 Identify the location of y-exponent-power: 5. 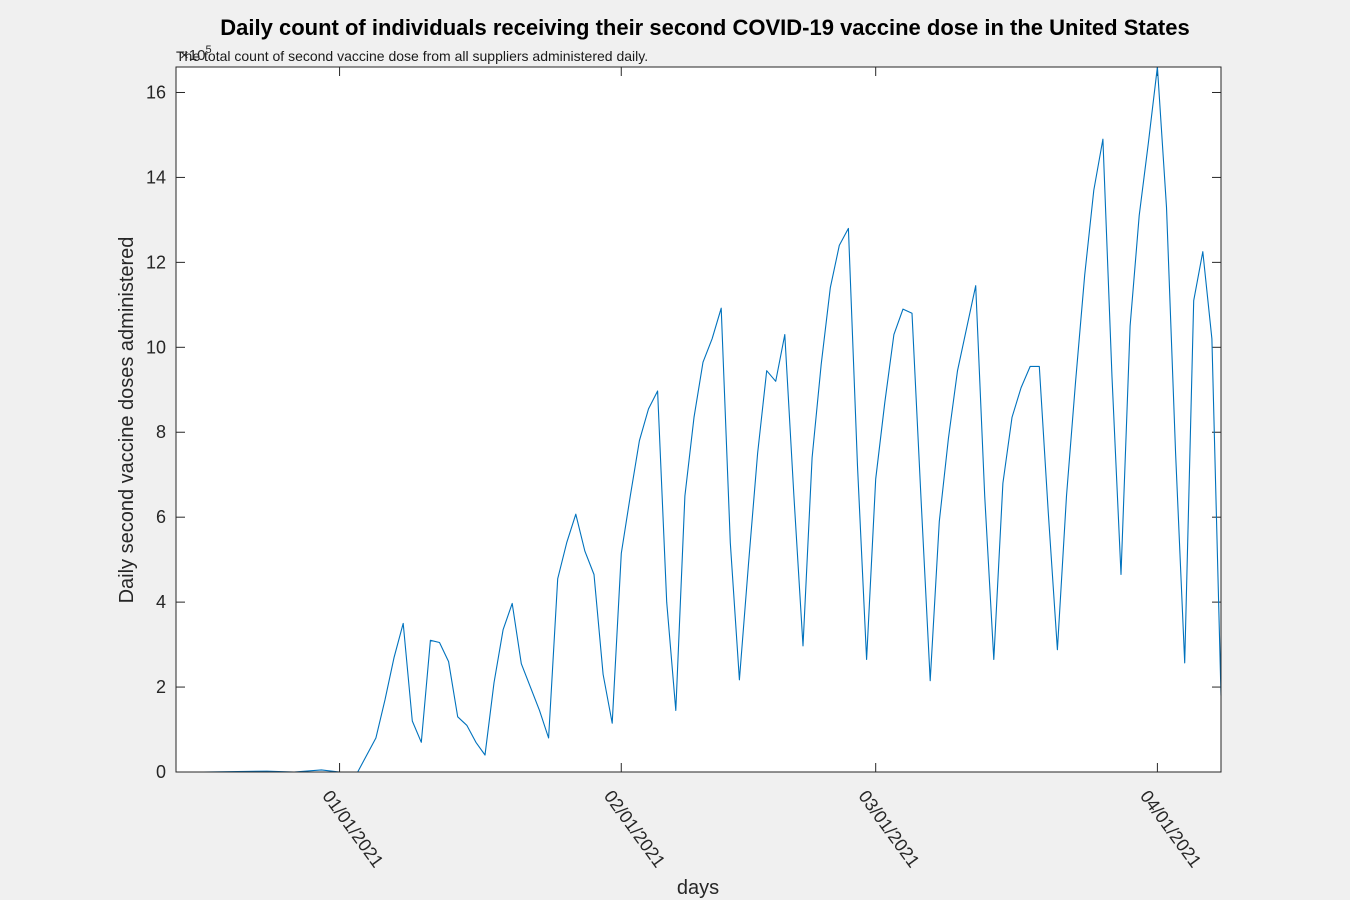
(208, 50).